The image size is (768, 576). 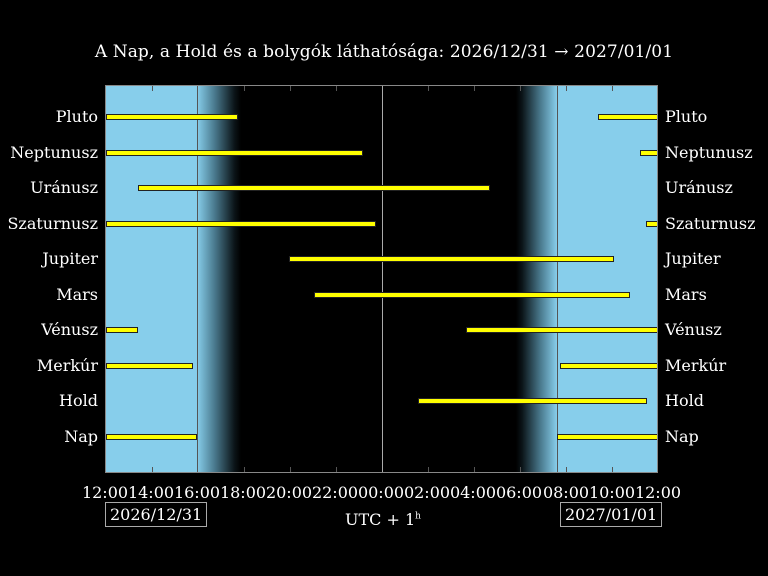 I want to click on x-tick-label: 18:00, so click(x=243, y=492).